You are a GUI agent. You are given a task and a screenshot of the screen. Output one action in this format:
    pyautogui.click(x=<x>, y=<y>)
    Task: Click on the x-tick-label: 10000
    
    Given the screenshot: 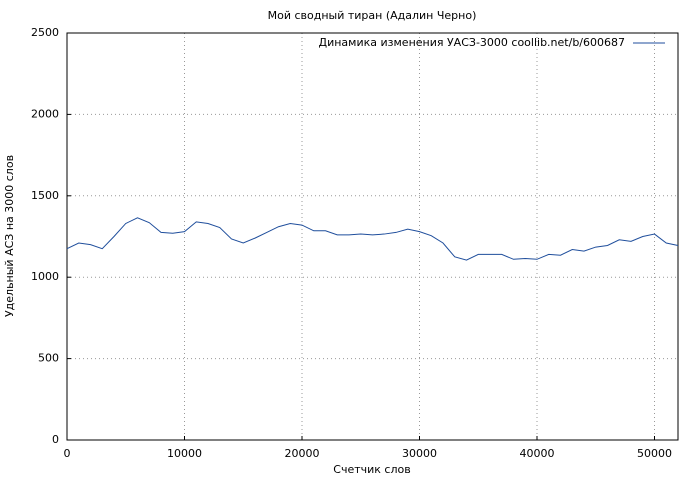 What is the action you would take?
    pyautogui.click(x=184, y=453)
    